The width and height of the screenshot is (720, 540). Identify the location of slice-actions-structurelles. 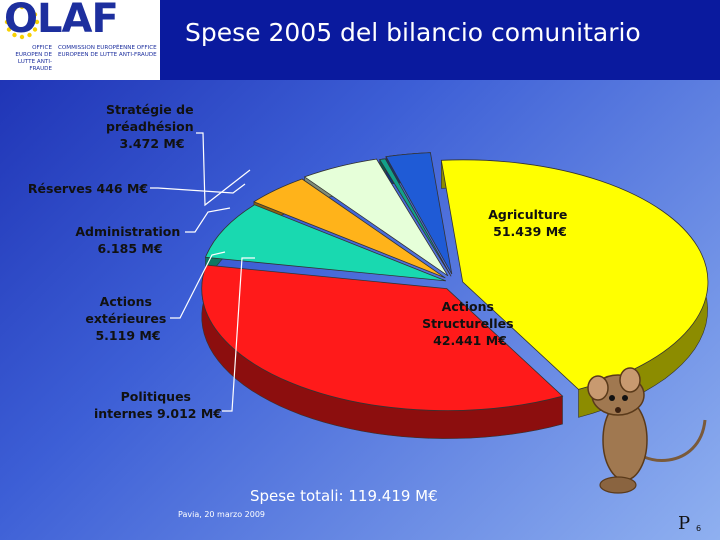
(382, 337).